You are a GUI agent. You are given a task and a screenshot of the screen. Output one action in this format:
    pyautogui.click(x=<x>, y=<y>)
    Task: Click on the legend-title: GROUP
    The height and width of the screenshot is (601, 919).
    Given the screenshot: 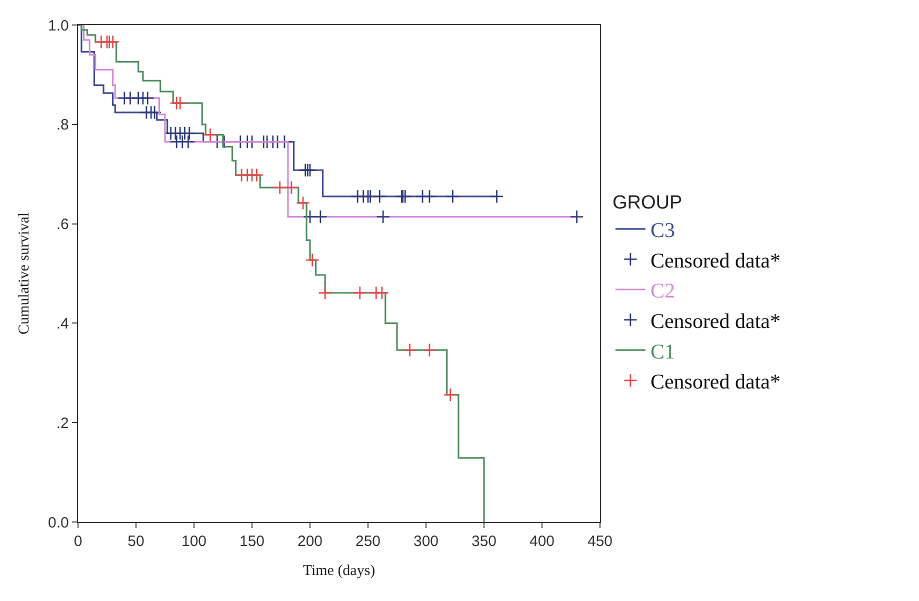 What is the action you would take?
    pyautogui.click(x=647, y=203)
    